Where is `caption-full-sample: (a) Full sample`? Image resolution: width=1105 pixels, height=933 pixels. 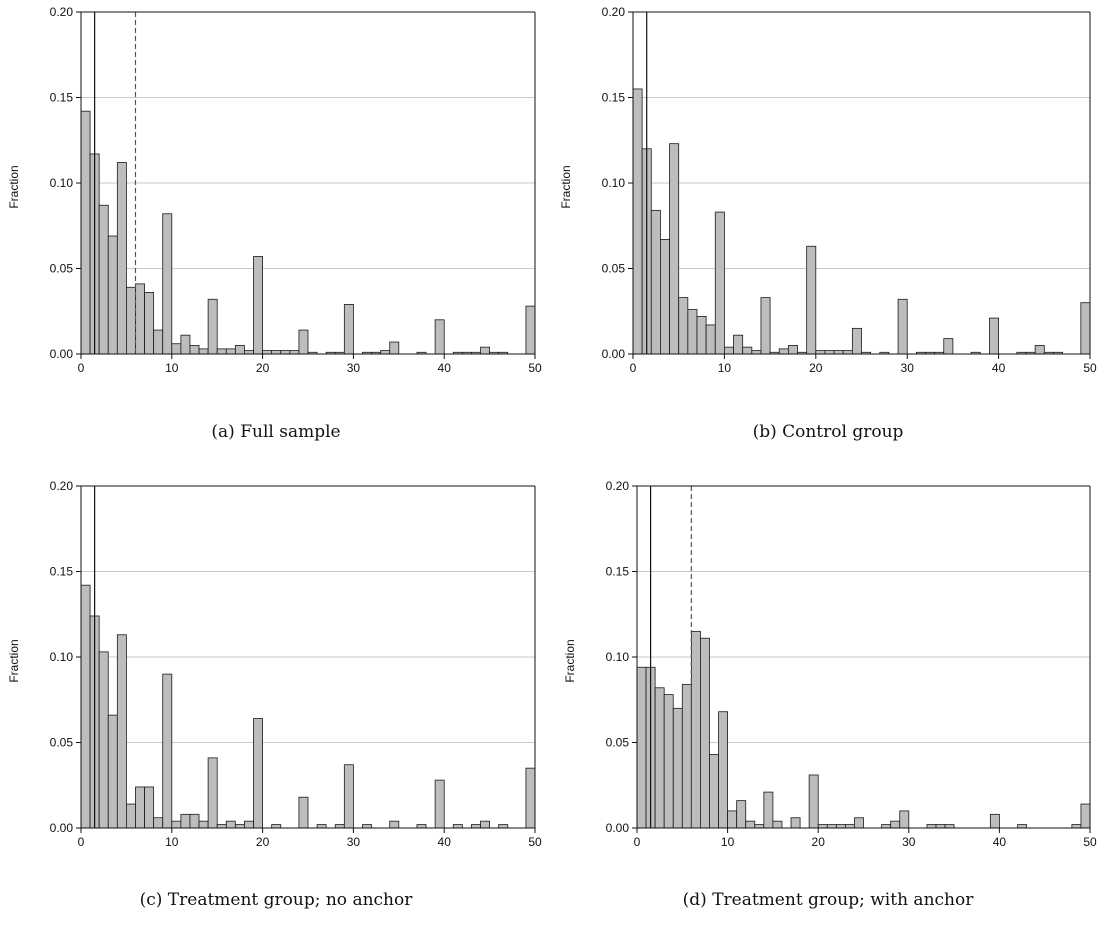 caption-full-sample: (a) Full sample is located at coordinates (276, 432).